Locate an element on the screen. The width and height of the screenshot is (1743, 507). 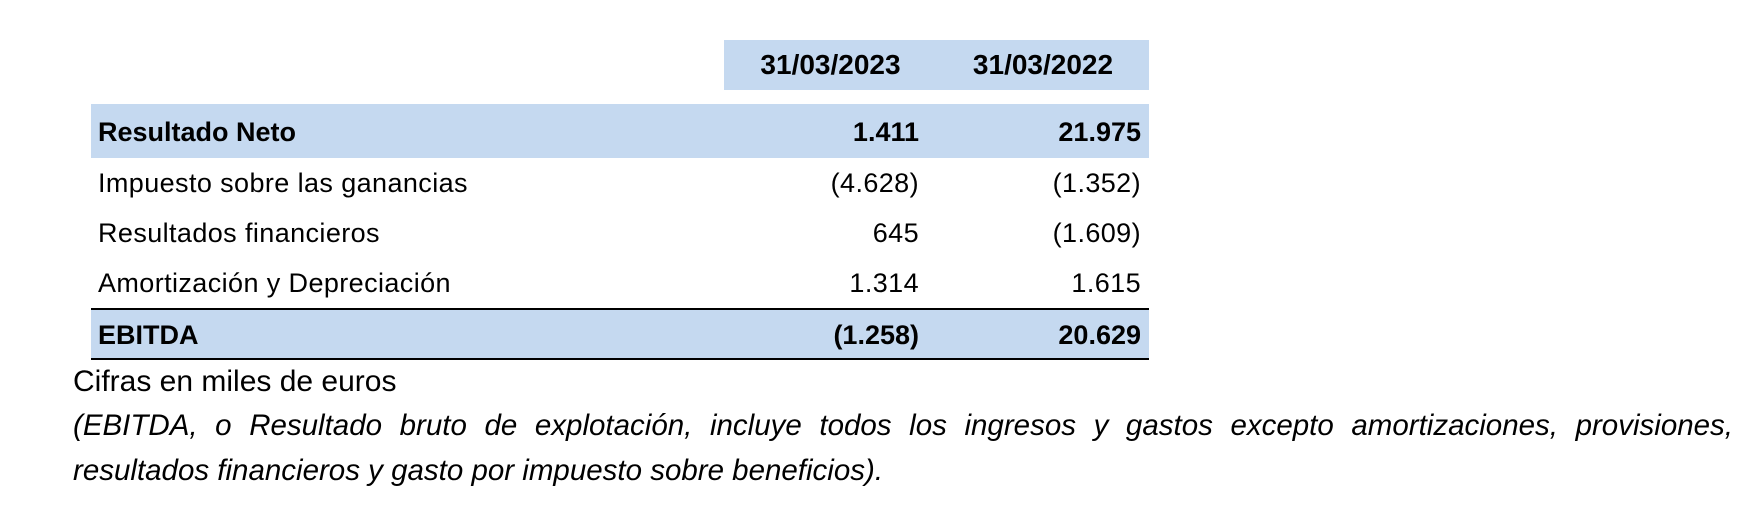
value-2023: 645 is located at coordinates (895, 233).